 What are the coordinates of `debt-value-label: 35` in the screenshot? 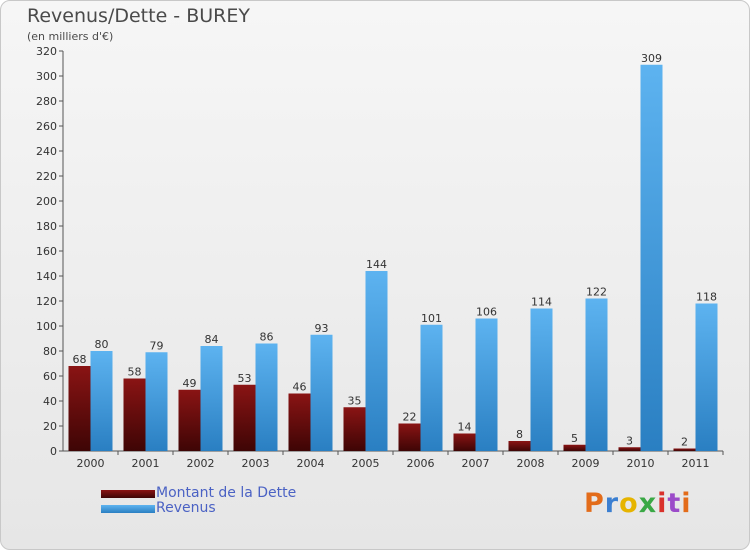 It's located at (355, 400).